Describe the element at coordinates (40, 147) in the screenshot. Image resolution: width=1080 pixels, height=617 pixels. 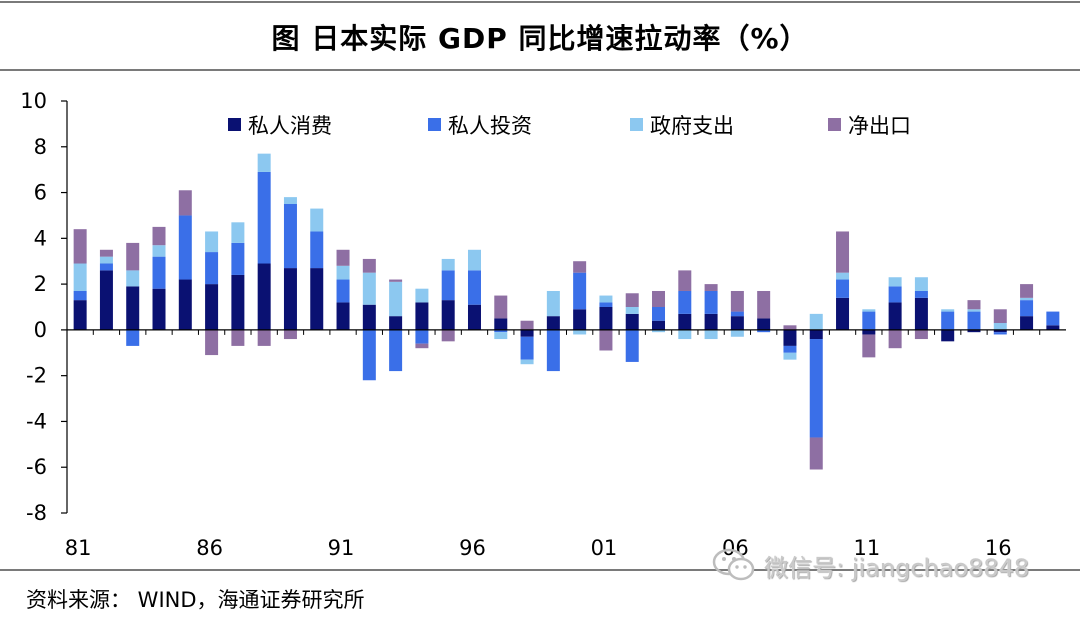
I see `y-tick-label: 8` at that location.